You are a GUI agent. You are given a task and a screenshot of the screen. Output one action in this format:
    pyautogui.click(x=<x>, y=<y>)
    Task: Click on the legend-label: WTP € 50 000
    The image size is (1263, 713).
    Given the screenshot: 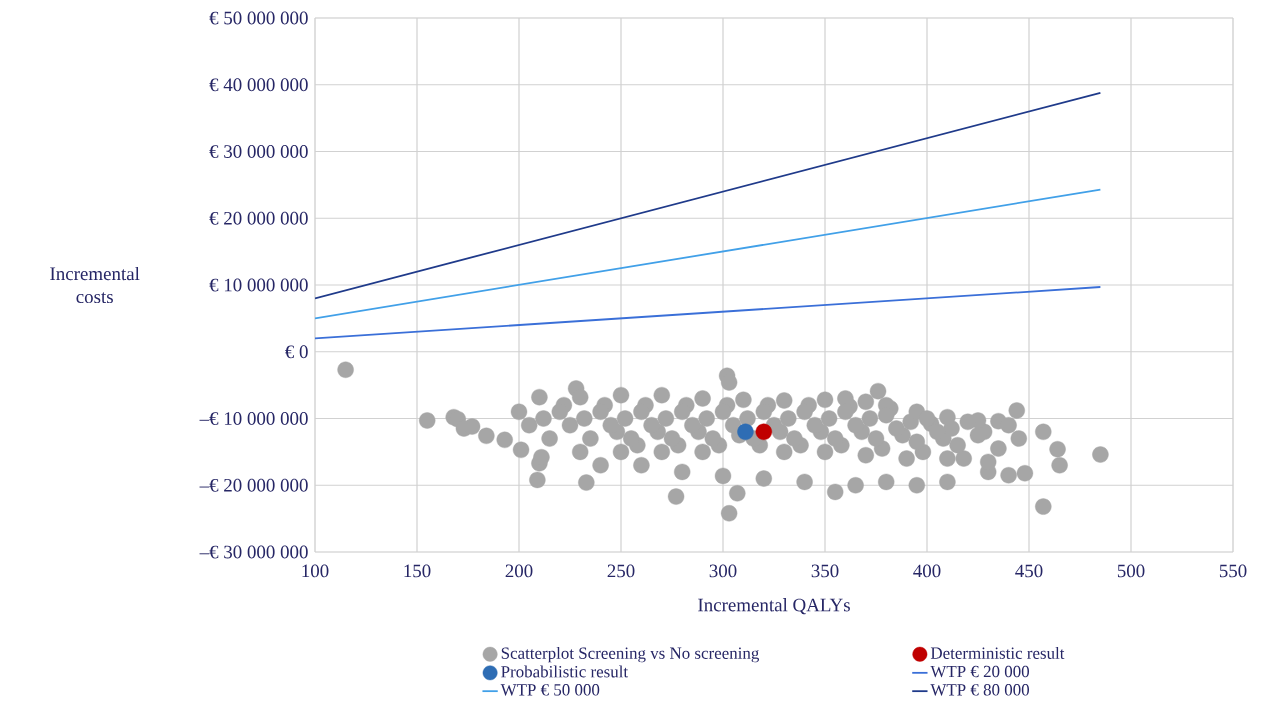 What is the action you would take?
    pyautogui.click(x=550, y=690)
    